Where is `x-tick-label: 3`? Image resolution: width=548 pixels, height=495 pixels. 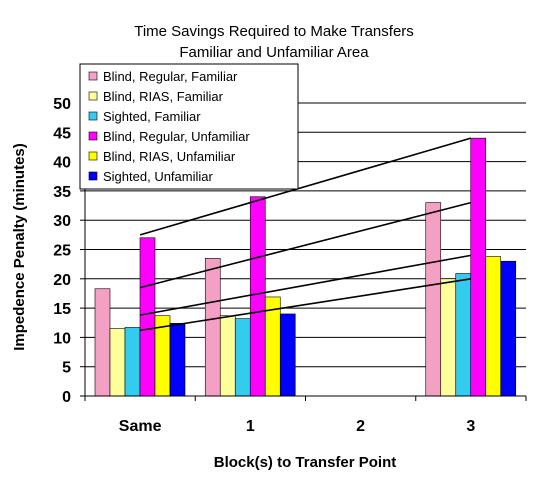
x-tick-label: 3 is located at coordinates (470, 426).